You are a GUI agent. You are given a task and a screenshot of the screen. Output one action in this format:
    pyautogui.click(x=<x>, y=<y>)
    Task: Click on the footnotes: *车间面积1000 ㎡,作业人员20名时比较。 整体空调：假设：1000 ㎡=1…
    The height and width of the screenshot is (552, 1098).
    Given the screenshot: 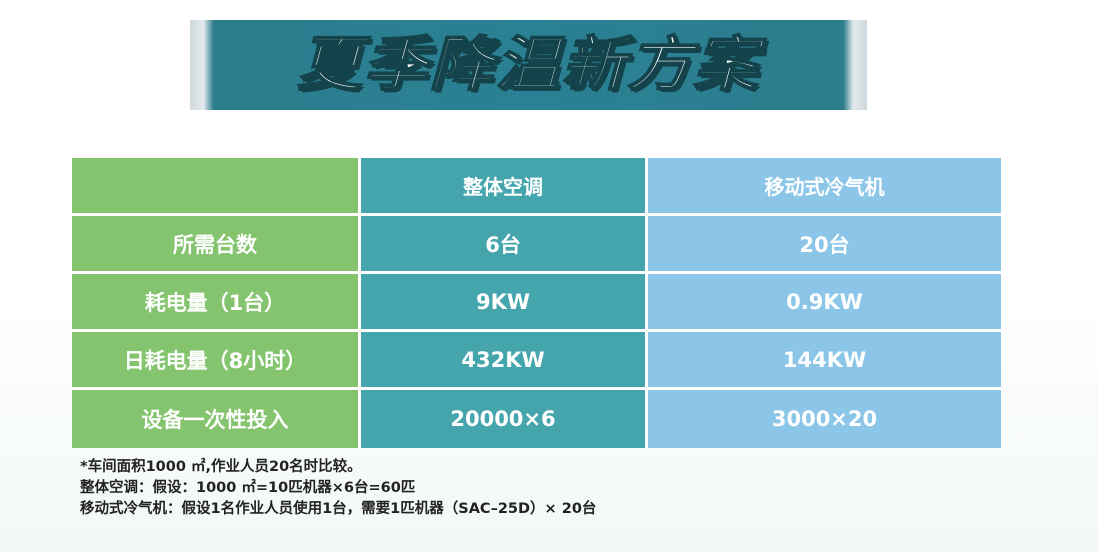 What is the action you would take?
    pyautogui.click(x=338, y=488)
    